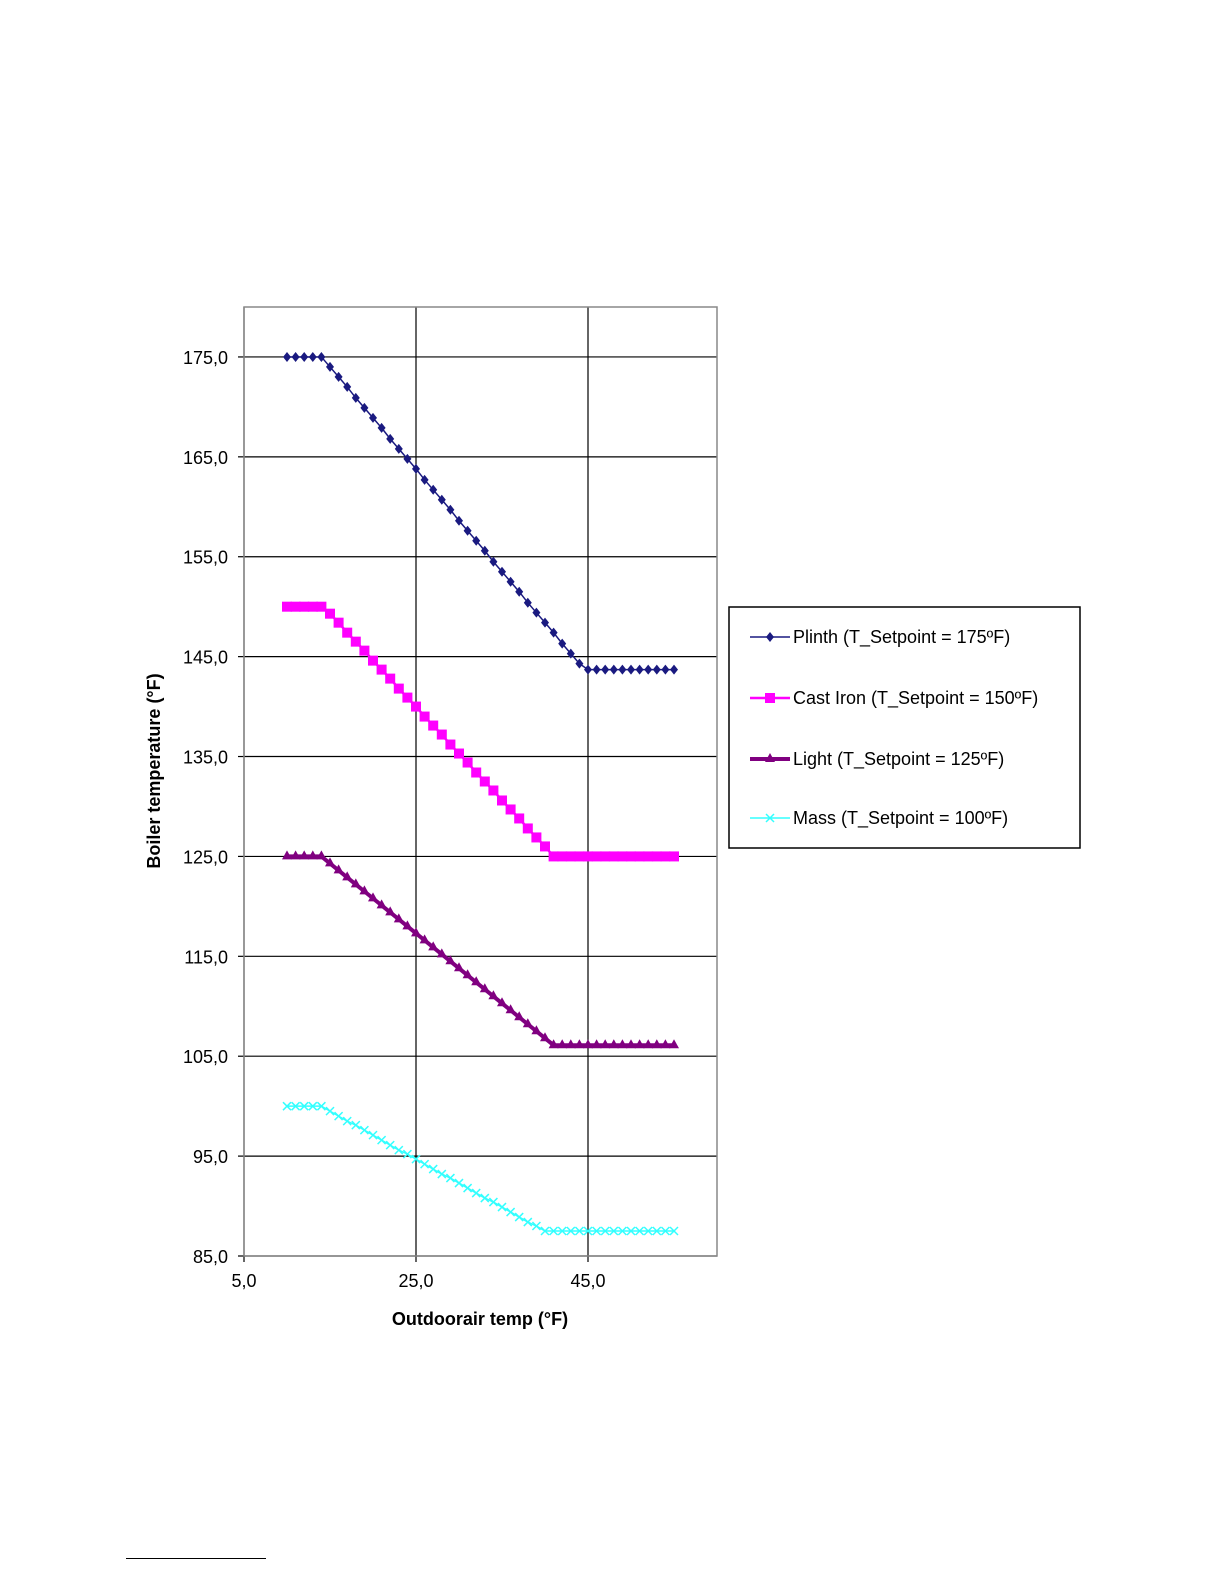 The width and height of the screenshot is (1224, 1584). What do you see at coordinates (243, 1281) in the screenshot?
I see `x-tick-label: 5,0` at bounding box center [243, 1281].